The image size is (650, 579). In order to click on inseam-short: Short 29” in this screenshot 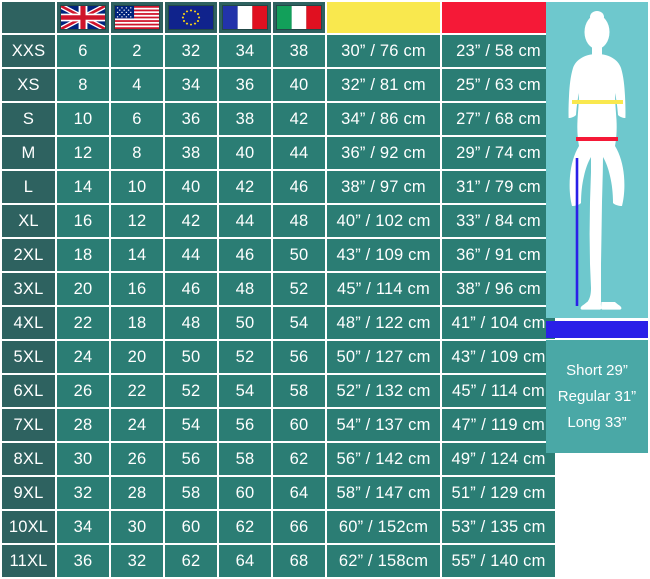, I will do `click(597, 370)`.